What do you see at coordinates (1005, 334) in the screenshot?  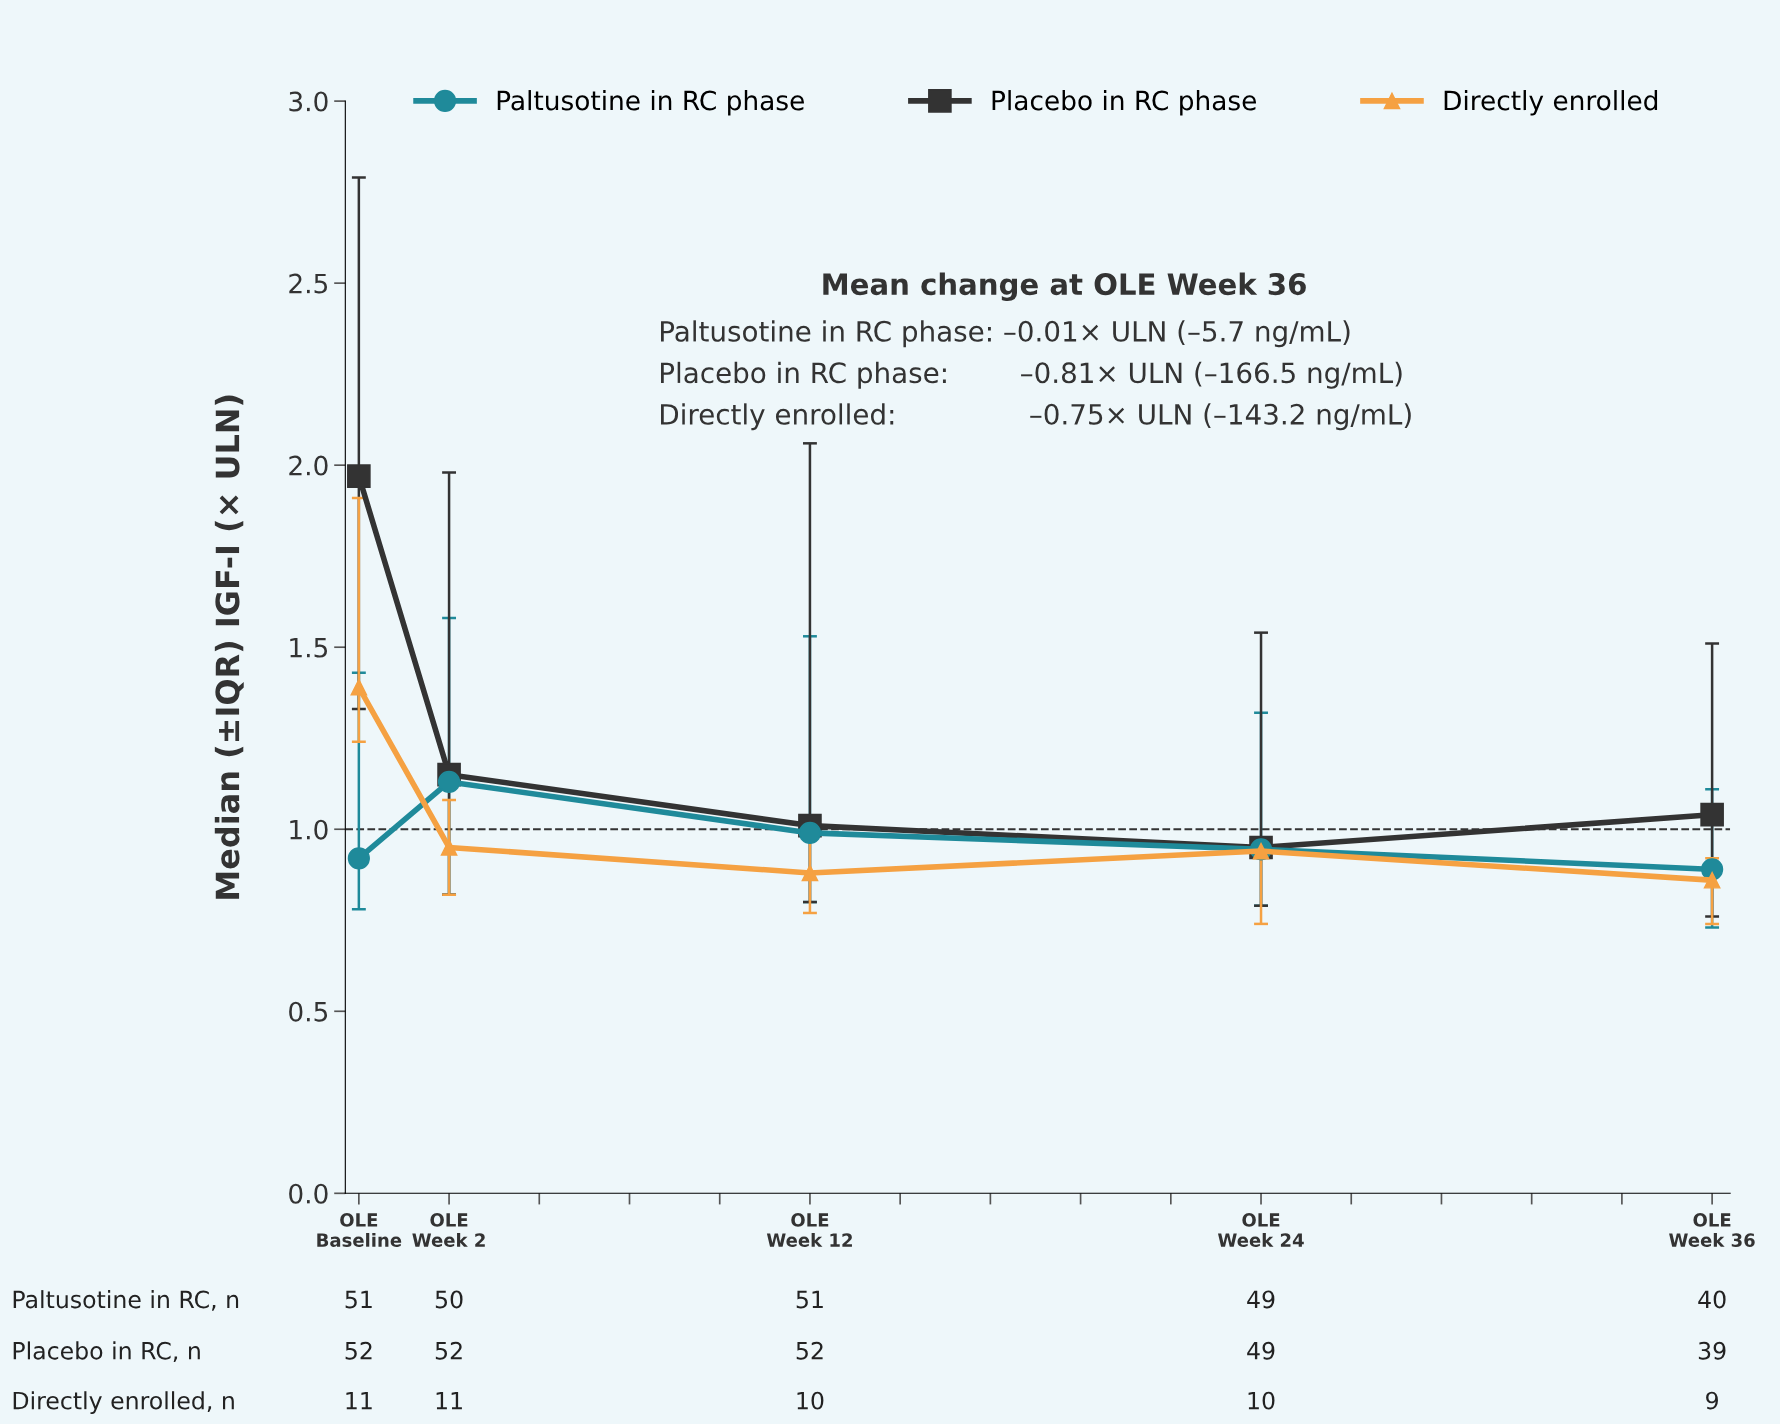 I see `annotation: Paltusotine in RC phase: –0.01× ULN (–5.7 ng/mL)` at bounding box center [1005, 334].